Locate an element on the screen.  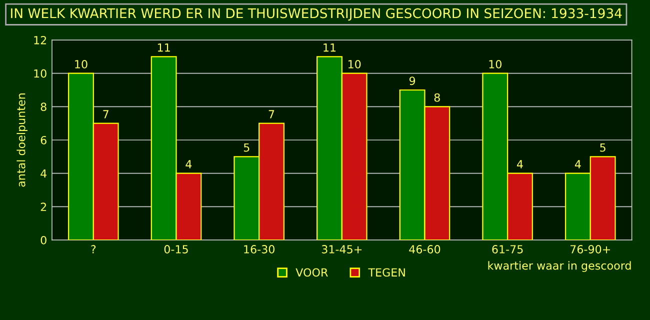
x-axis-title: kwartier waar in gescoord is located at coordinates (559, 266).